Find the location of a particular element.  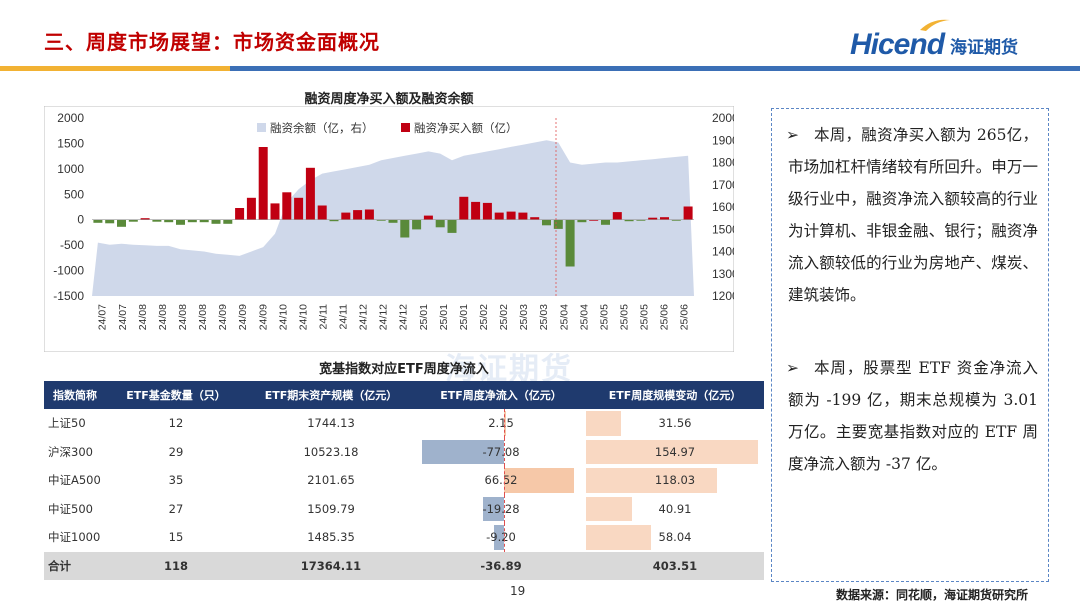

index-name: 沪深300 is located at coordinates (75, 452).